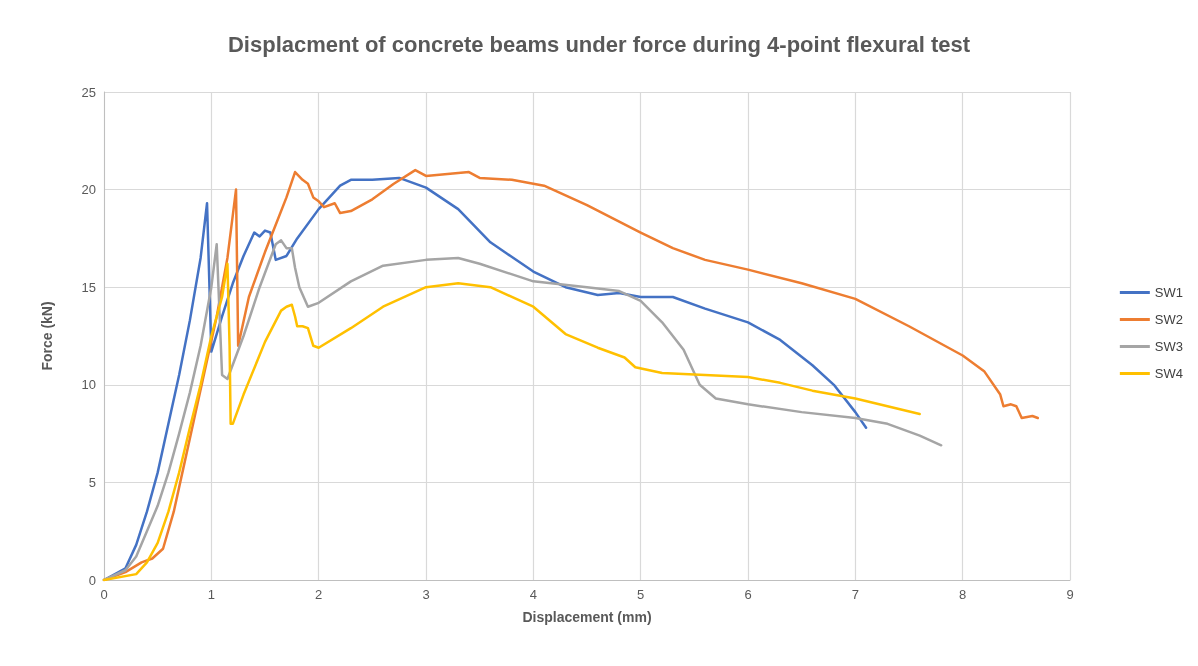  I want to click on x-tick-label: 4, so click(533, 594).